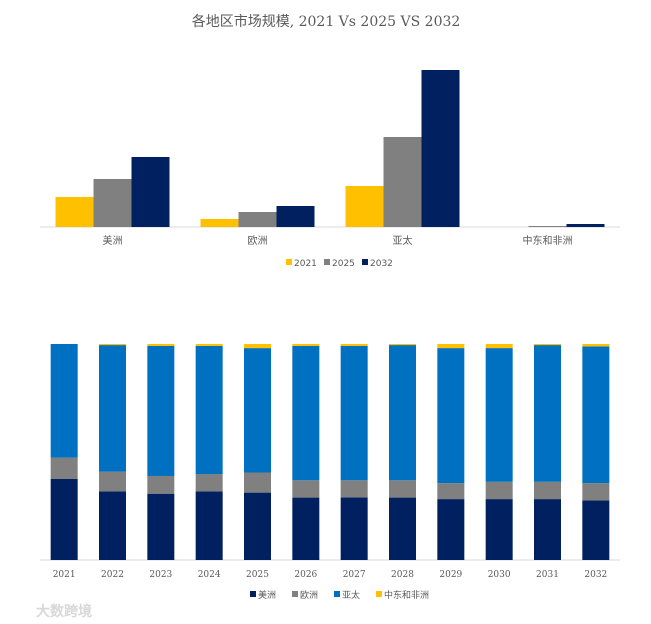  What do you see at coordinates (596, 415) in the screenshot?
I see `chart2-segment-亚太-2032` at bounding box center [596, 415].